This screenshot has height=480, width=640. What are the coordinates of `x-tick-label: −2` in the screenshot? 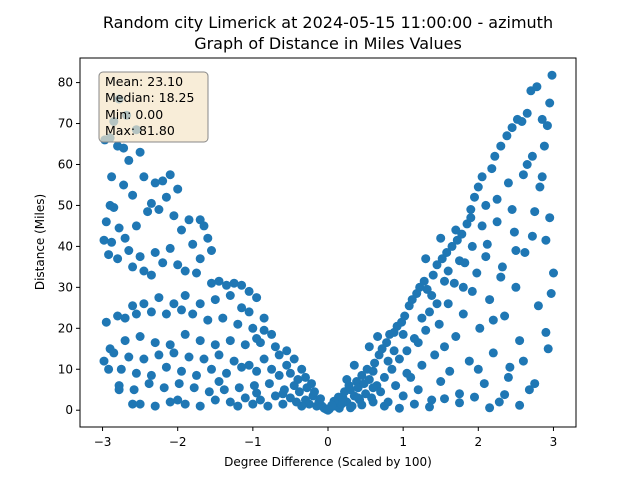 It's located at (178, 442).